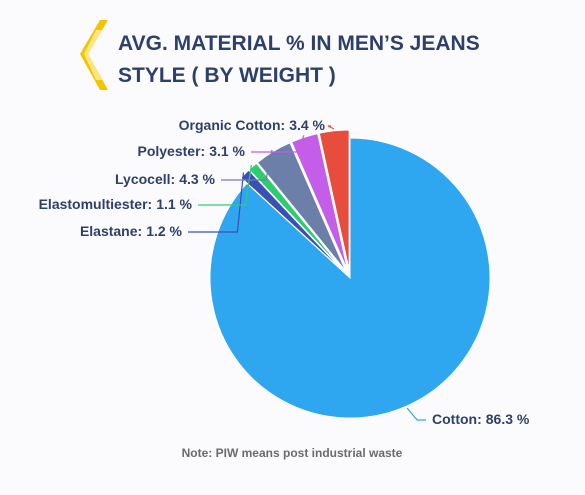  I want to click on value-label: 1.1 %, so click(174, 204).